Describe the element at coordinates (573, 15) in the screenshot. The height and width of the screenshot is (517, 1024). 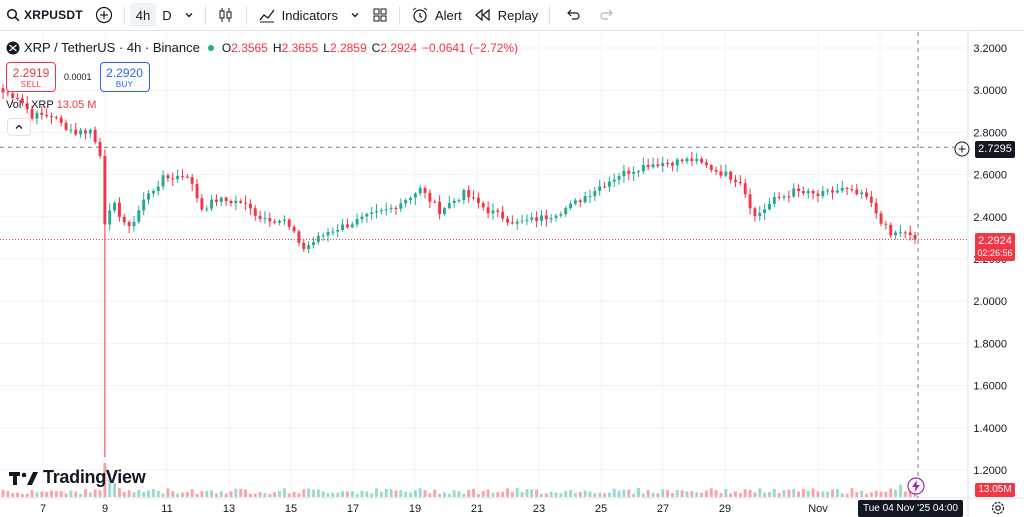
I see `undo-button` at that location.